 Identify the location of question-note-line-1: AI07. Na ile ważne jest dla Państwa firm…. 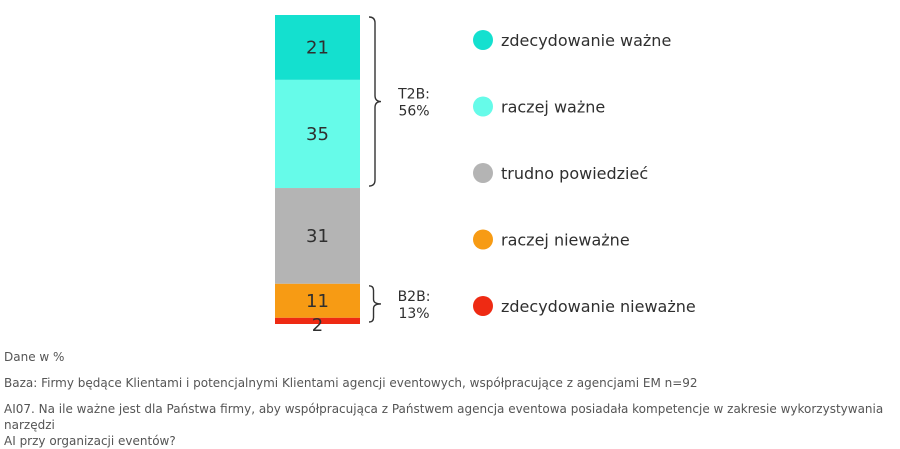
(444, 417).